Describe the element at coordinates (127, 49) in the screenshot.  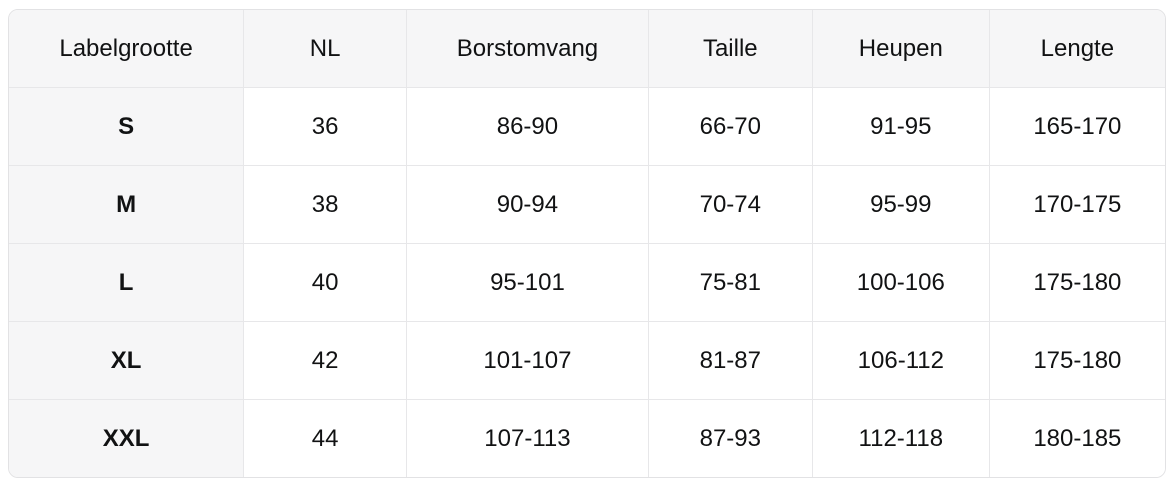
I see `column-header-label-size: Labelgrootte` at that location.